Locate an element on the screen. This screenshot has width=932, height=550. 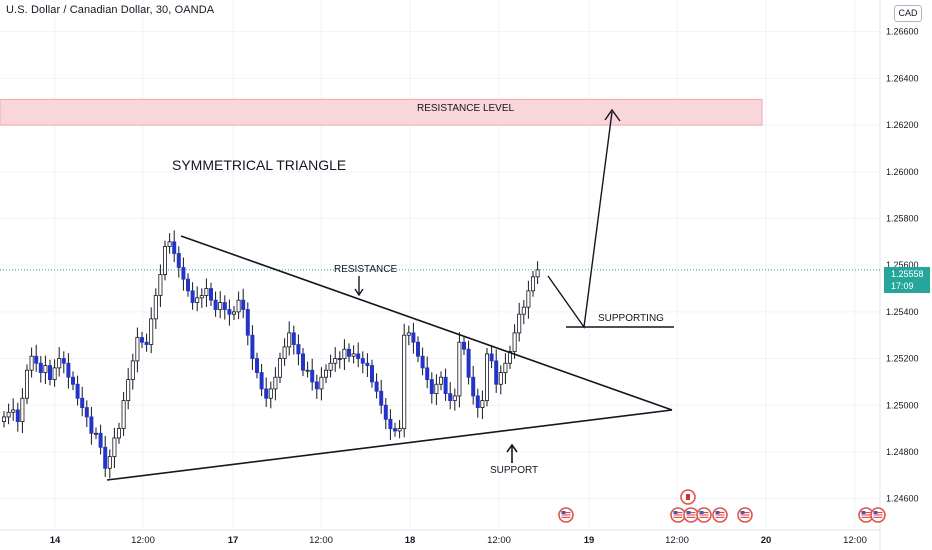
resistance-arrowhead is located at coordinates (359, 292).